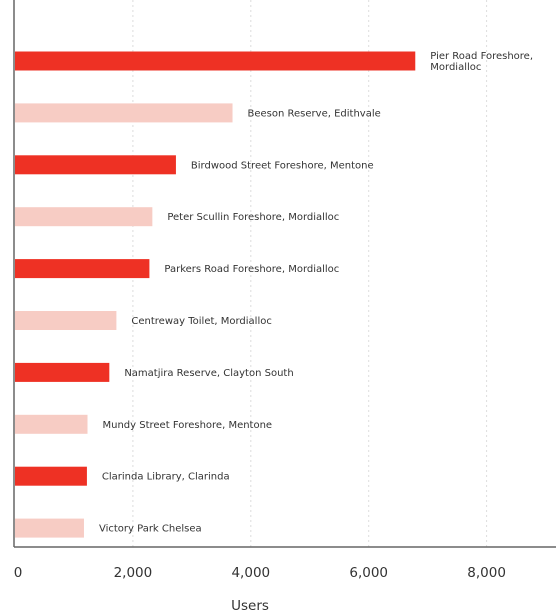 The height and width of the screenshot is (614, 556). Describe the element at coordinates (133, 573) in the screenshot. I see `x-tick-label-1: 2,000` at that location.